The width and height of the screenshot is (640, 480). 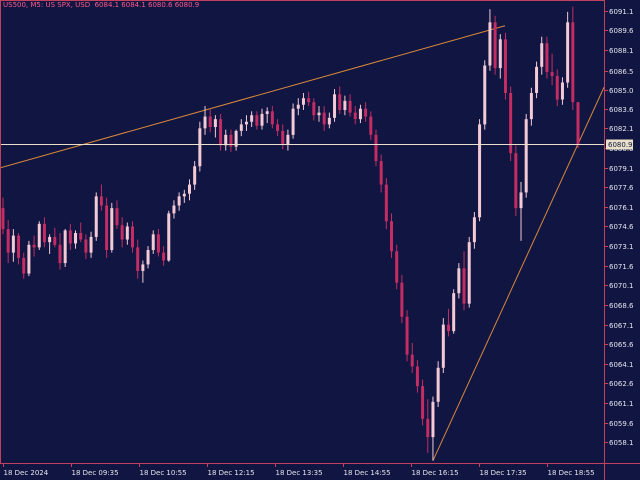 What do you see at coordinates (26, 473) in the screenshot?
I see `time-tick-label: 18 Dec 2024` at bounding box center [26, 473].